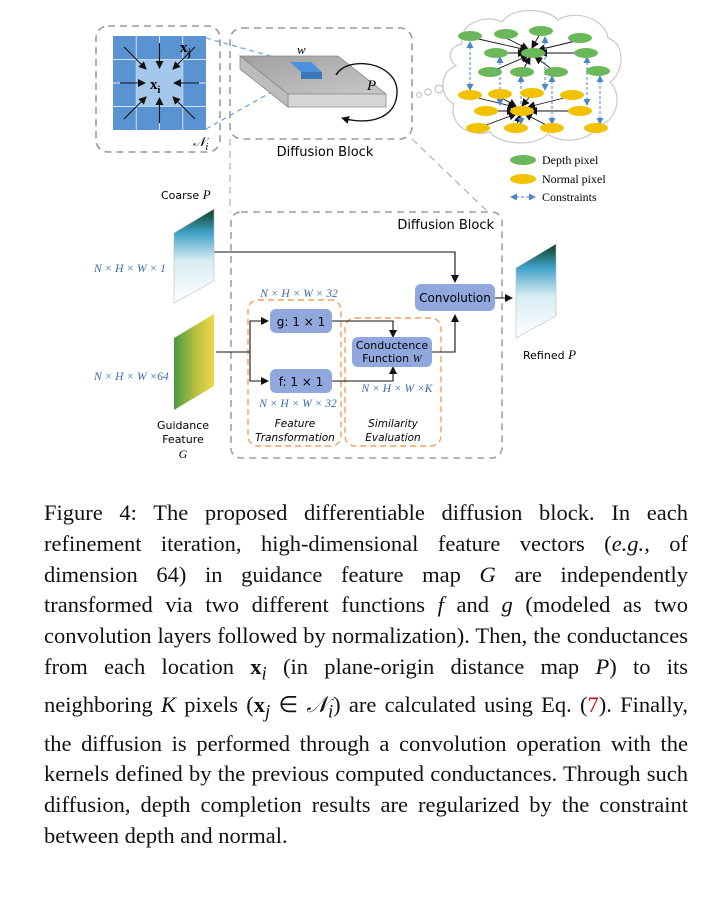  What do you see at coordinates (523, 179) in the screenshot?
I see `legend-normal-swatch` at bounding box center [523, 179].